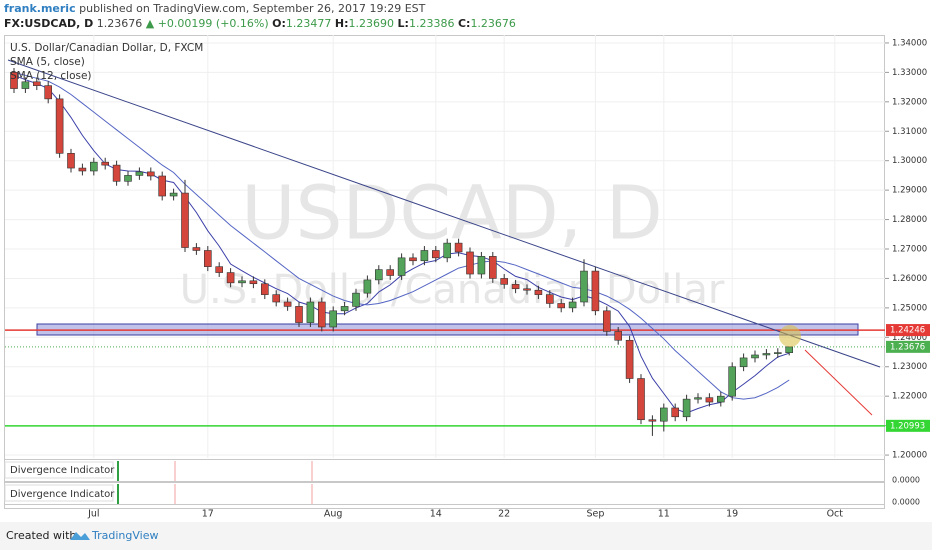 This screenshot has height=550, width=932. What do you see at coordinates (93, 514) in the screenshot?
I see `x-tick-label: Jul` at bounding box center [93, 514].